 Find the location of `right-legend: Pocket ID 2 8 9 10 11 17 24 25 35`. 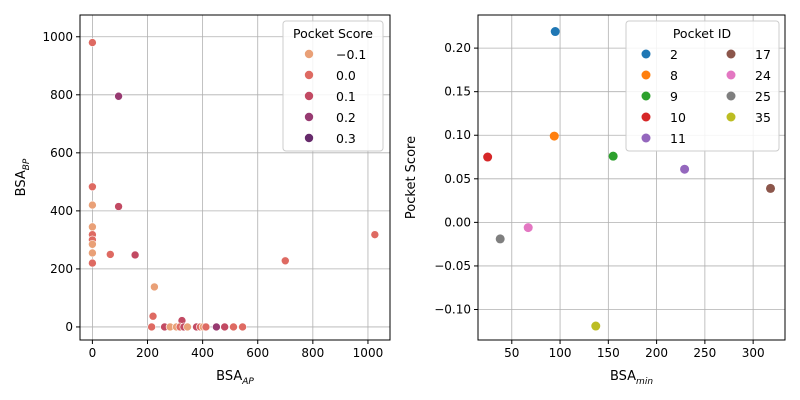

right-legend: Pocket ID 2 8 9 10 11 17 24 25 35 is located at coordinates (702, 86).